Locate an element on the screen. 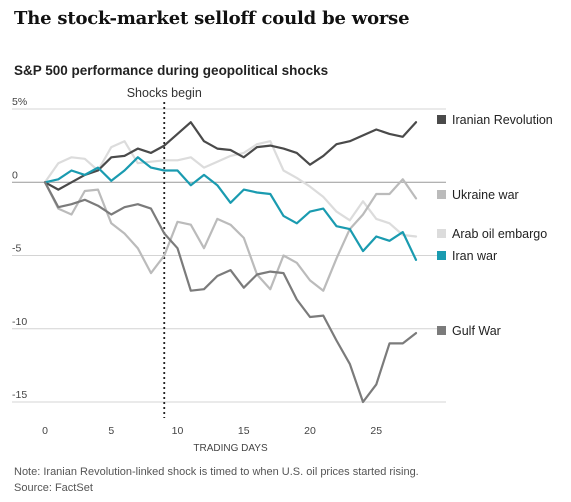 The height and width of the screenshot is (502, 571). legend-label: Arab oil embargo is located at coordinates (499, 234).